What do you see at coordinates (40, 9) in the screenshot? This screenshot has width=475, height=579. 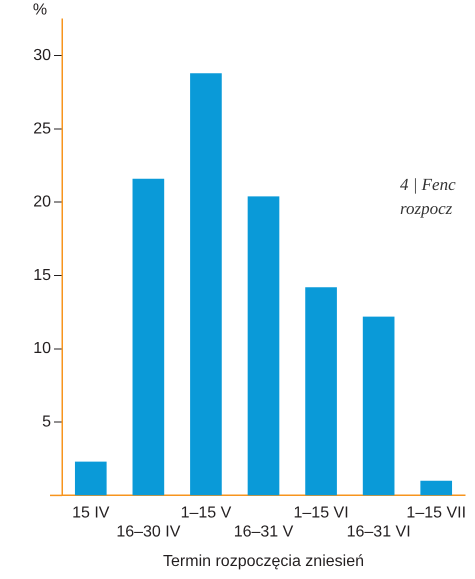 I see `y-axis-title: %` at bounding box center [40, 9].